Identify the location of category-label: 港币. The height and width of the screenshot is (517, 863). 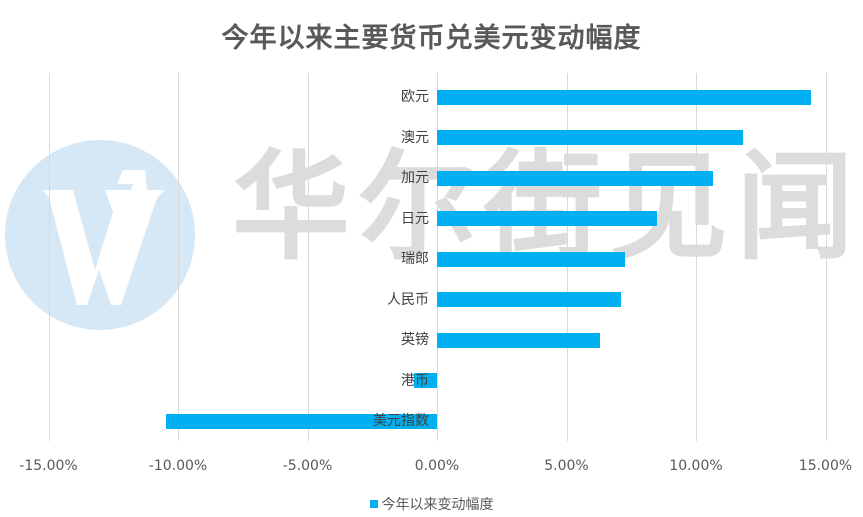
(415, 380).